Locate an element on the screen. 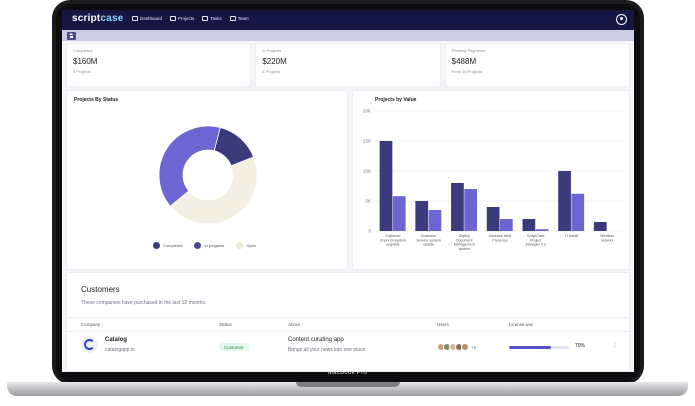 This screenshot has height=406, width=695. license-usage-fill is located at coordinates (530, 347).